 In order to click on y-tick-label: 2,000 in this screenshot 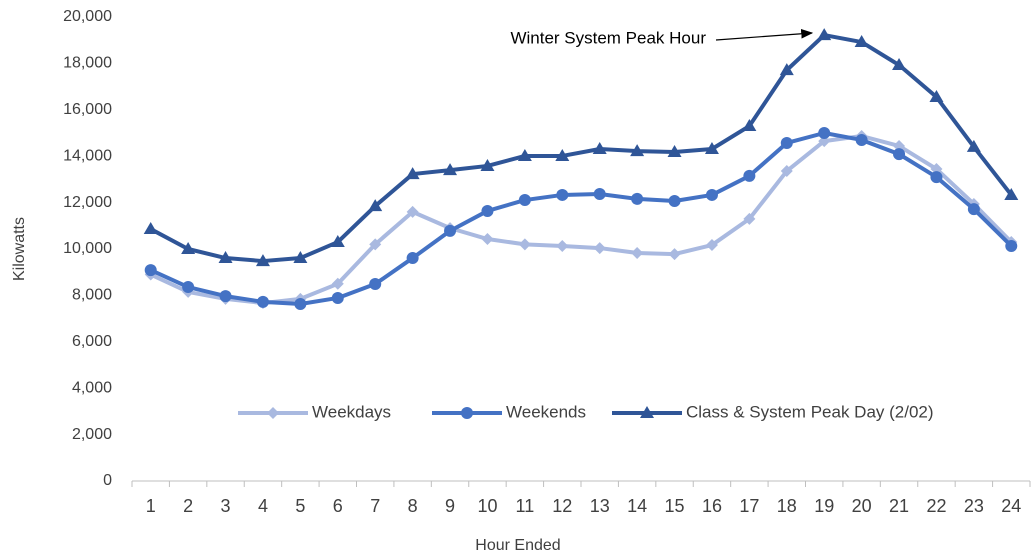, I will do `click(92, 434)`.